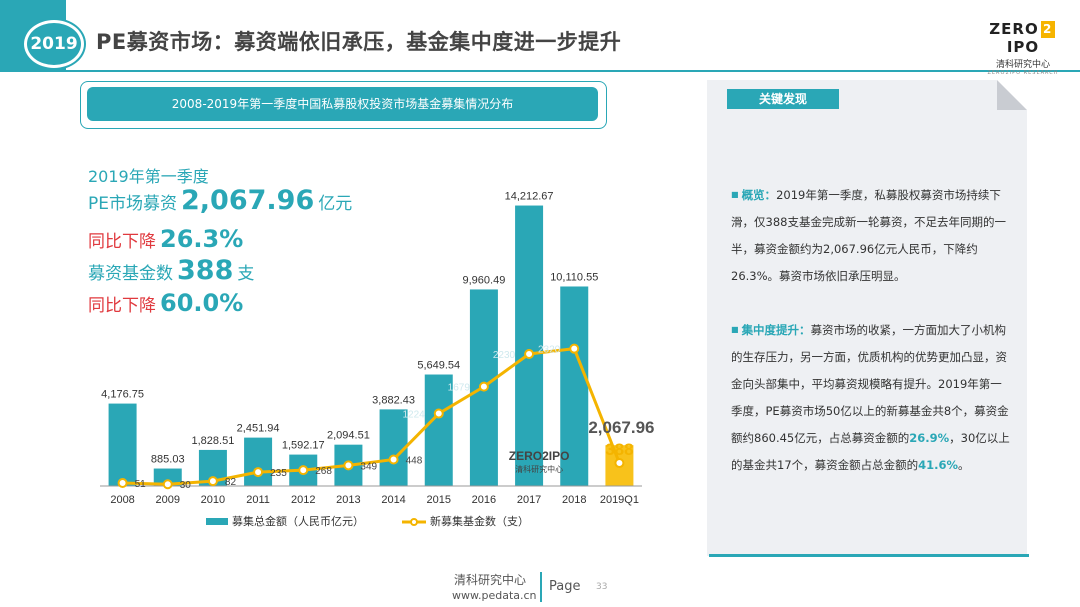  Describe the element at coordinates (529, 197) in the screenshot. I see `bar-value-label: 14,212.67` at that location.